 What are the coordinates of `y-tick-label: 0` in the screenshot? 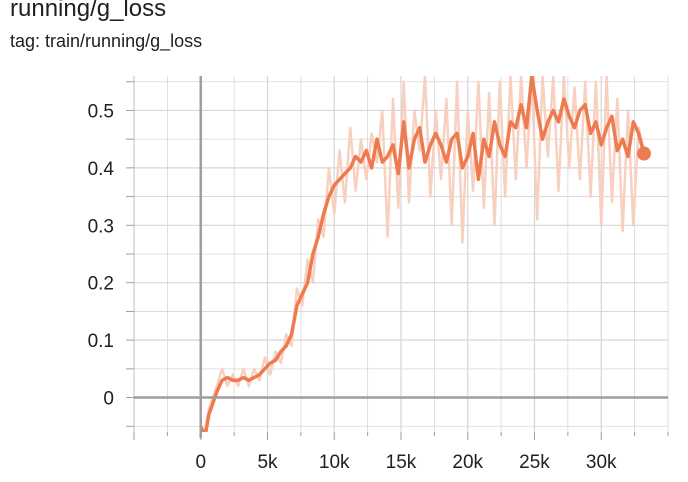 It's located at (108, 399).